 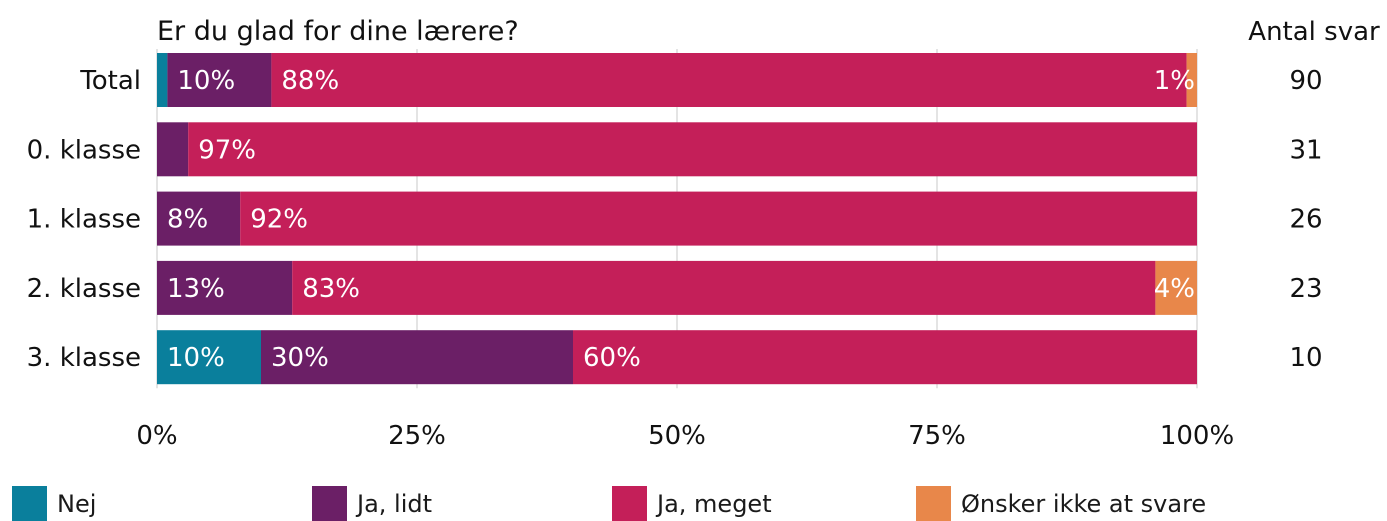 What do you see at coordinates (1305, 220) in the screenshot?
I see `count-value: 26` at bounding box center [1305, 220].